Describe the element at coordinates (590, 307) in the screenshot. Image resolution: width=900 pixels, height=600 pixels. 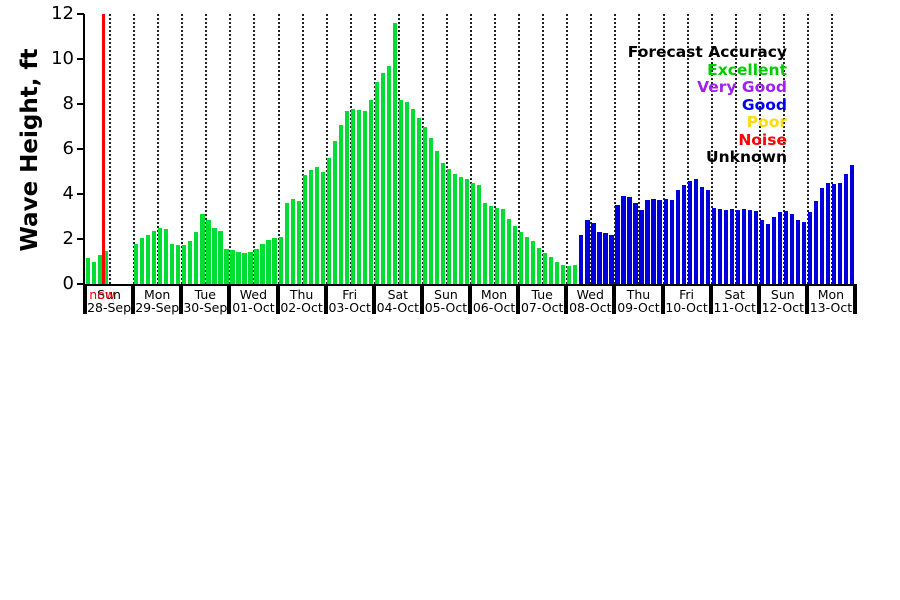
I see `date-label: 08-Oct` at that location.